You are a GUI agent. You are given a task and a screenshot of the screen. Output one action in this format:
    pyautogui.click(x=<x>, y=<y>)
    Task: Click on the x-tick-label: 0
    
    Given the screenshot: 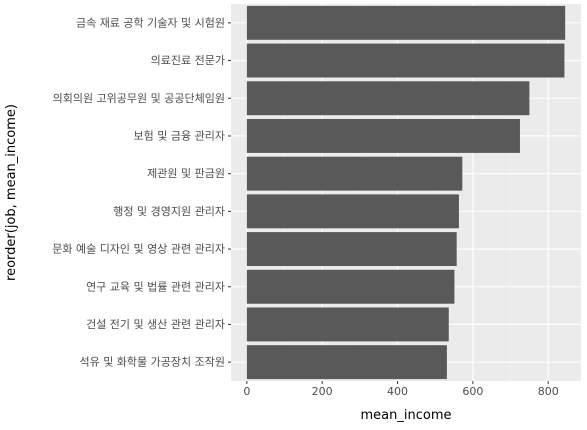 What is the action you would take?
    pyautogui.click(x=246, y=391)
    